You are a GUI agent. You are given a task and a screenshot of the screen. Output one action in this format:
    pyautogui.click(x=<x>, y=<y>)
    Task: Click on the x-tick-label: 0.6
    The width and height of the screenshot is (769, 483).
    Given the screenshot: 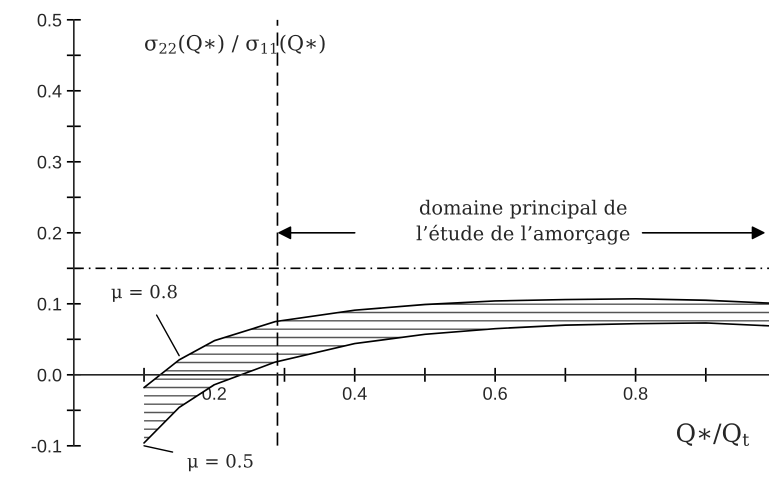 What is the action you would take?
    pyautogui.click(x=495, y=393)
    